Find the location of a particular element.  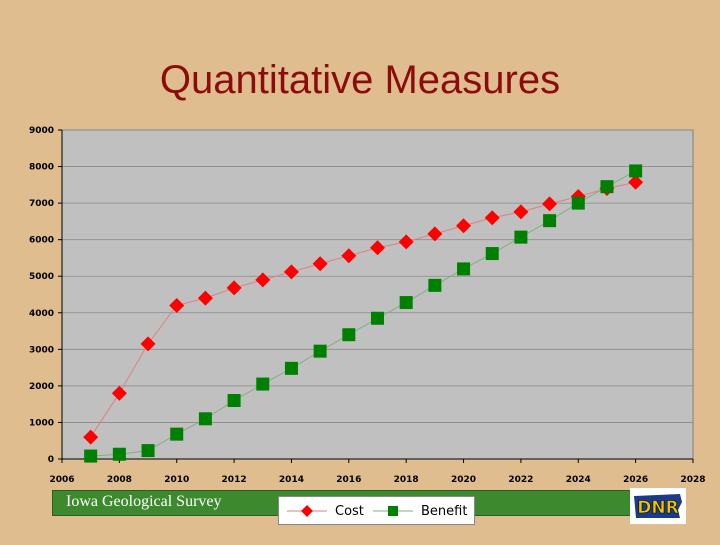

legend-item-benefit: Benefit is located at coordinates (421, 511).